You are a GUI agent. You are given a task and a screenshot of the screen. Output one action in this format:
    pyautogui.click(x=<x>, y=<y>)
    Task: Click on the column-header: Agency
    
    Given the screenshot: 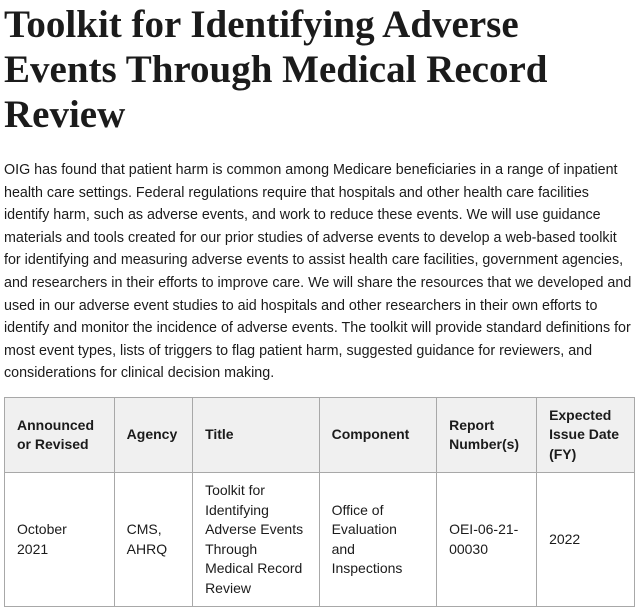 What is the action you would take?
    pyautogui.click(x=153, y=435)
    